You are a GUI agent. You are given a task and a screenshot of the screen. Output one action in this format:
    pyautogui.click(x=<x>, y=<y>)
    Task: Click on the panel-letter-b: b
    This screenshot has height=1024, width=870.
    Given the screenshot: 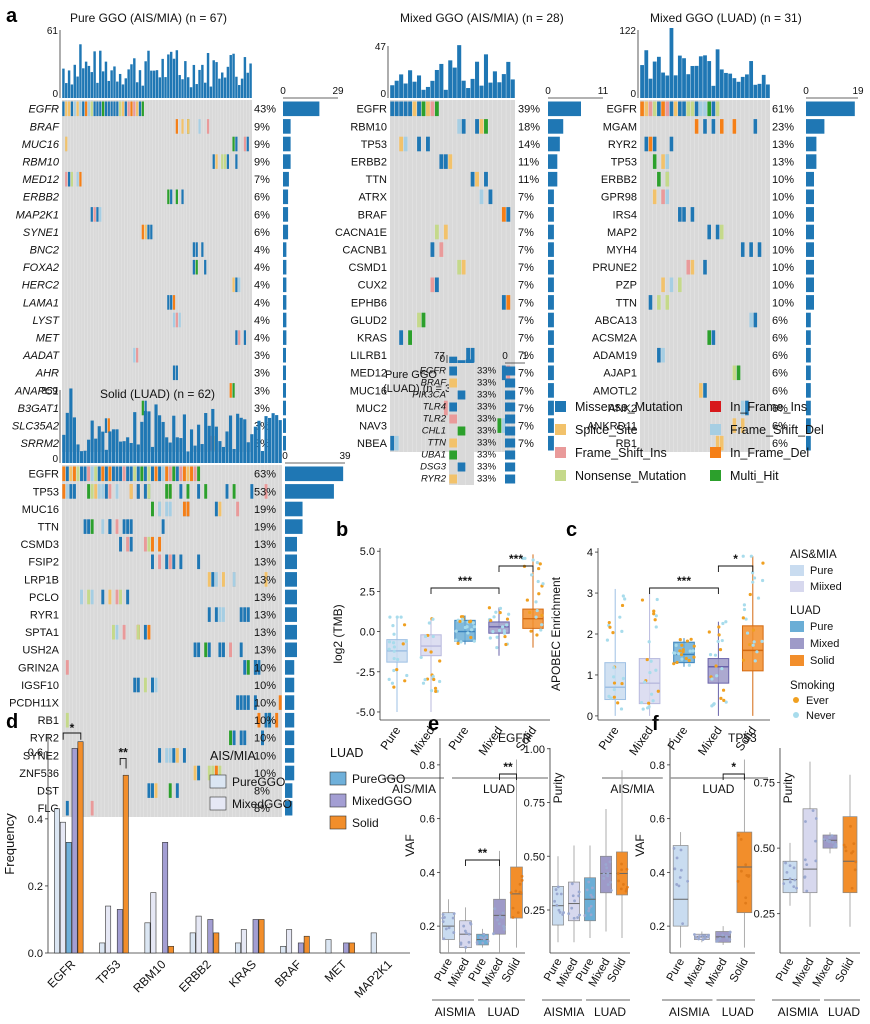 What is the action you would take?
    pyautogui.click(x=342, y=530)
    